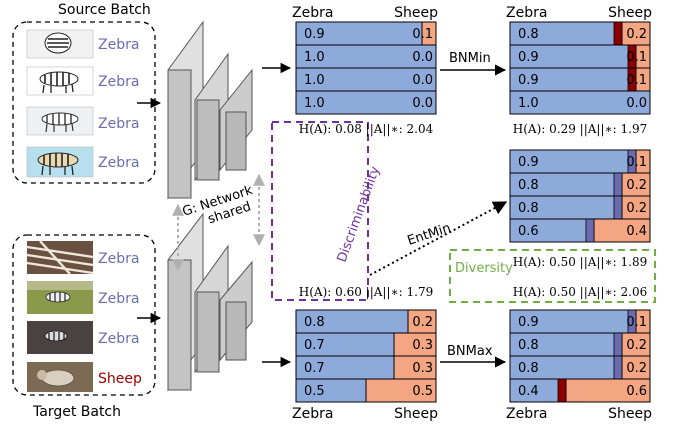 The width and height of the screenshot is (681, 431). Describe the element at coordinates (552, 276) in the screenshot. I see `diversity-frame` at that location.